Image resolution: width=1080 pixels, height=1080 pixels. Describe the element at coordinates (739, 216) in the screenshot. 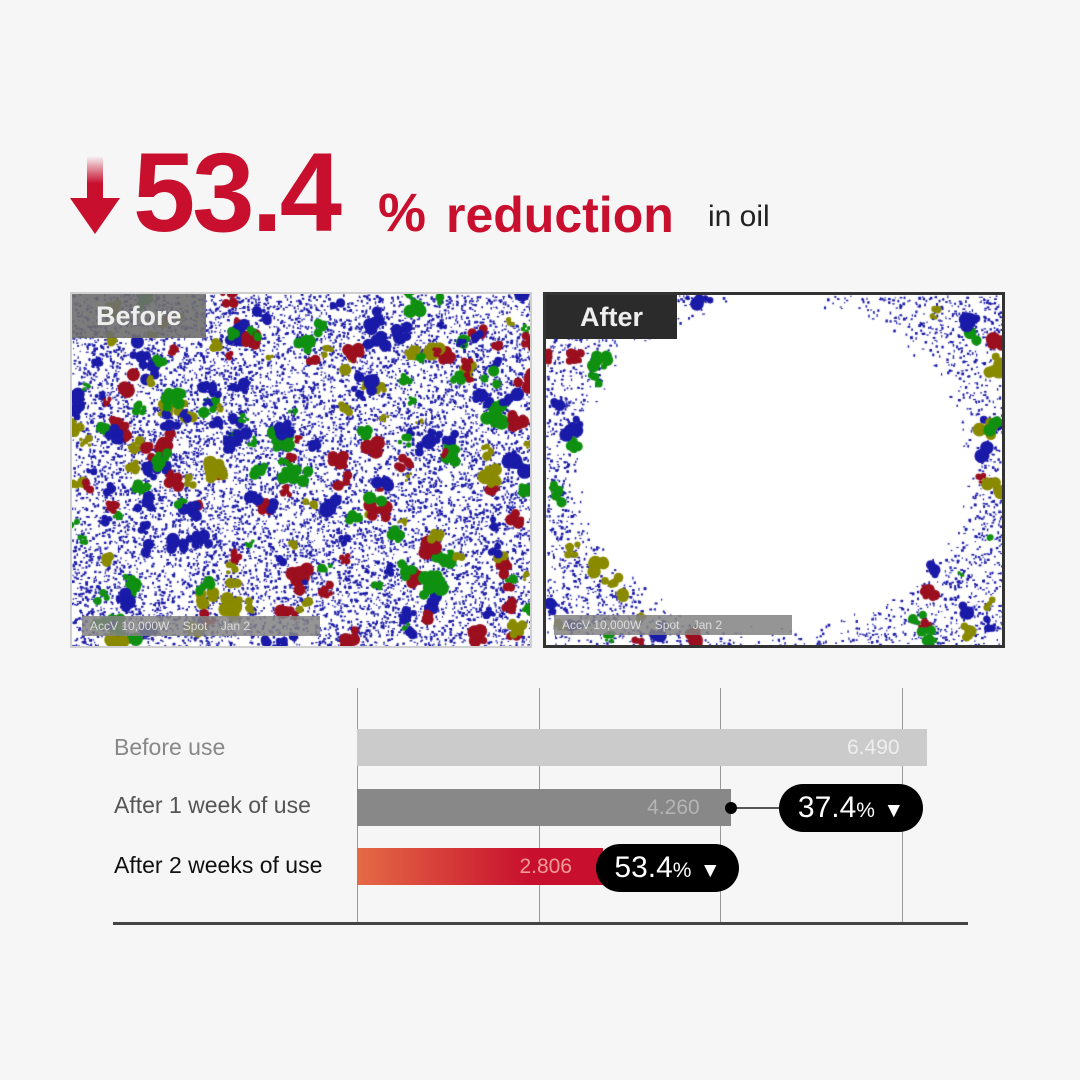

I see `headline-suffix: in oil` at that location.